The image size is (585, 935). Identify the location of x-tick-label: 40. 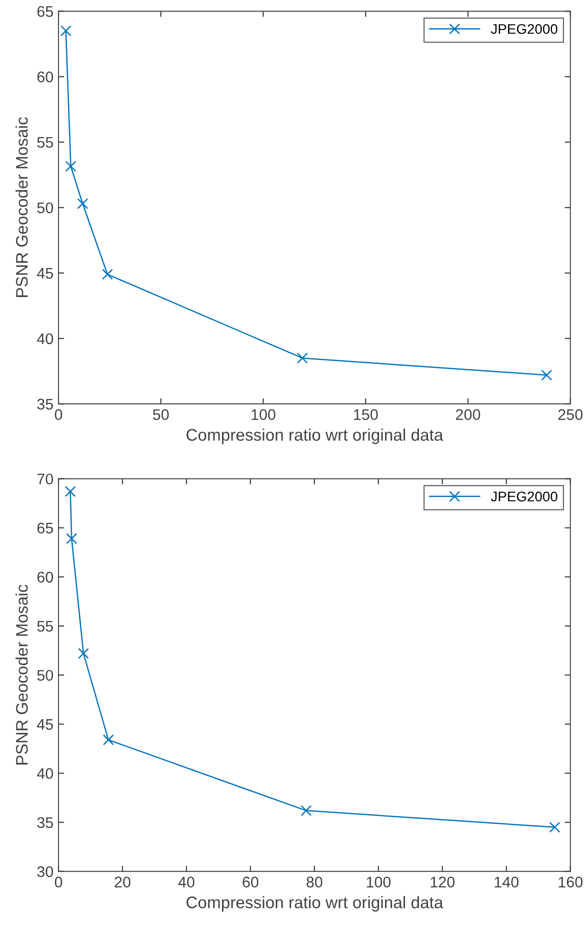
(186, 882).